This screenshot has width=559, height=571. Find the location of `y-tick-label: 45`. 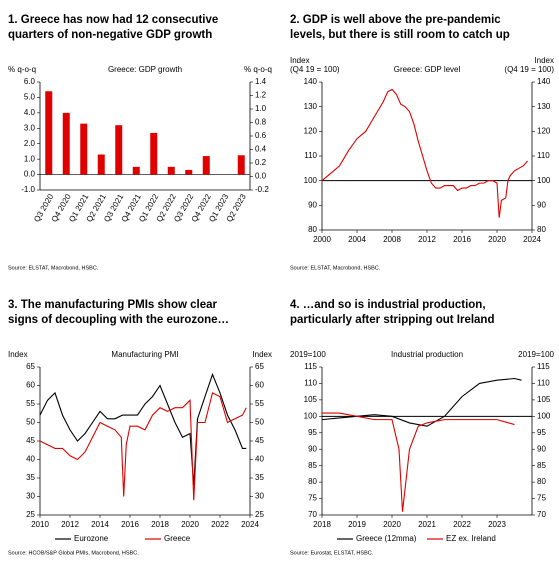

y-tick-label: 45 is located at coordinates (30, 440).